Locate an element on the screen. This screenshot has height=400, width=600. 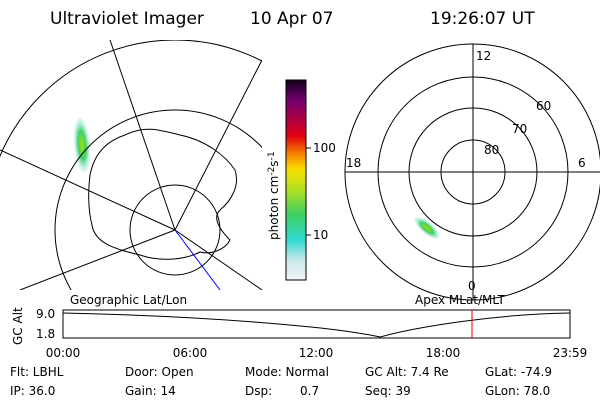
y-tick-label: 1.8 is located at coordinates (45, 334).